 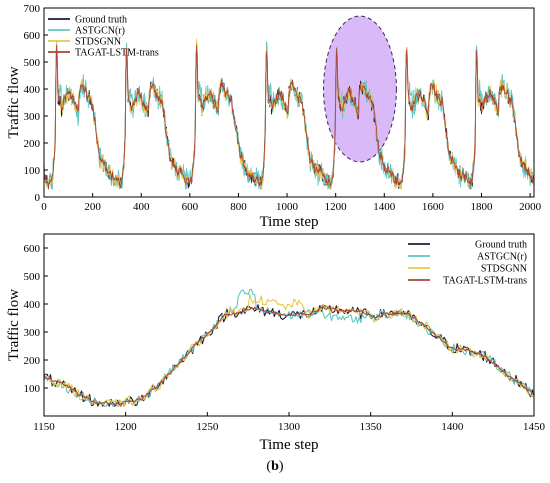 What do you see at coordinates (38, 198) in the screenshot?
I see `y-tick-label: 0` at bounding box center [38, 198].